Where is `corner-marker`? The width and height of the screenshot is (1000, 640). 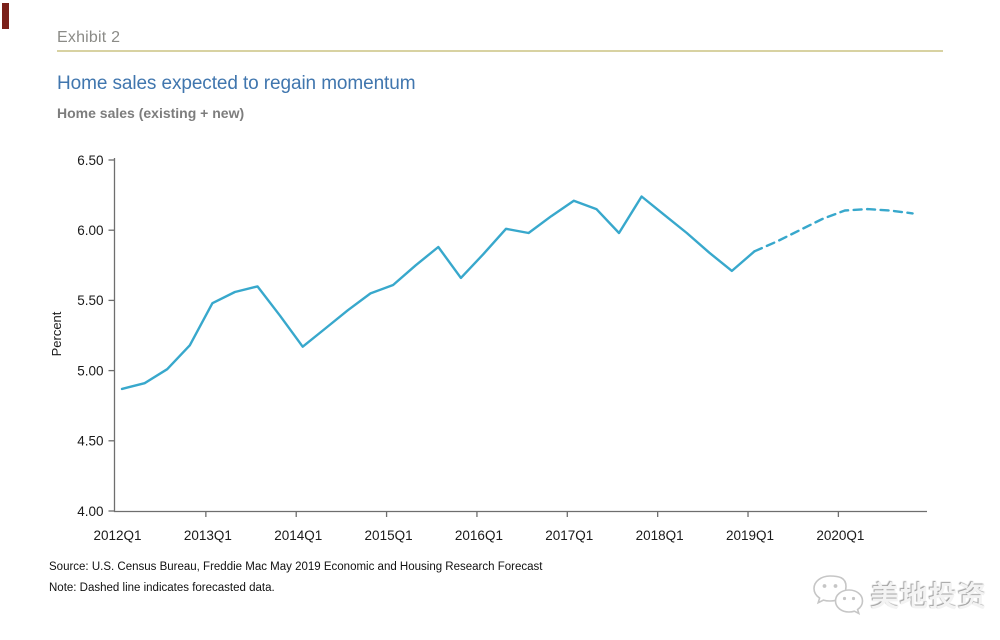
corner-marker is located at coordinates (5, 16).